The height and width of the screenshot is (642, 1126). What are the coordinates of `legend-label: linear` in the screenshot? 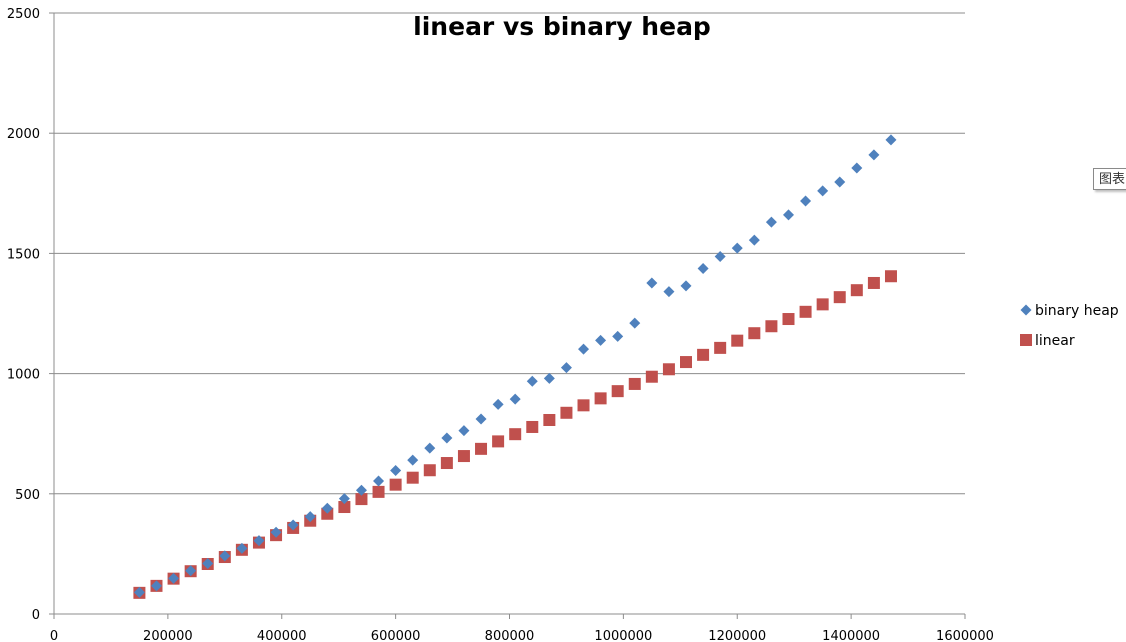 It's located at (1055, 341).